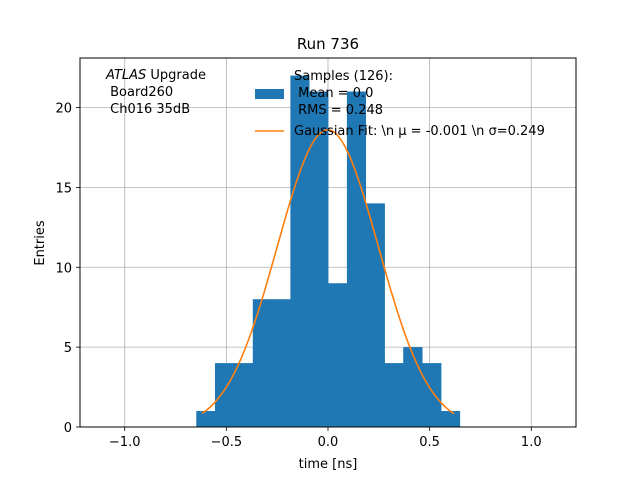 The image size is (640, 480). I want to click on x-axis-ticks: −1.0 −0.5 0.0 0.5 1.0, so click(325, 438).